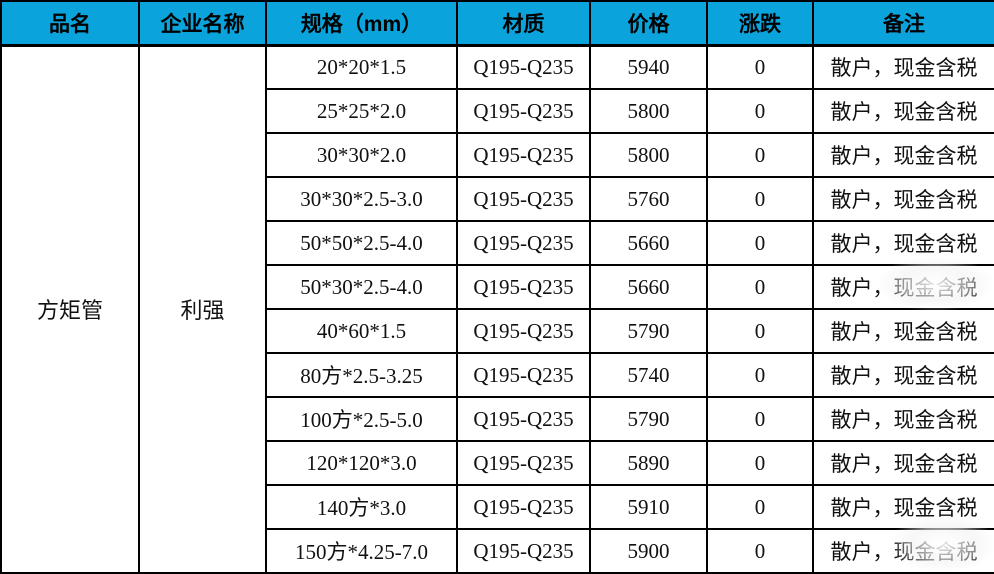 The image size is (994, 574). I want to click on price-cell: 5760, so click(648, 199).